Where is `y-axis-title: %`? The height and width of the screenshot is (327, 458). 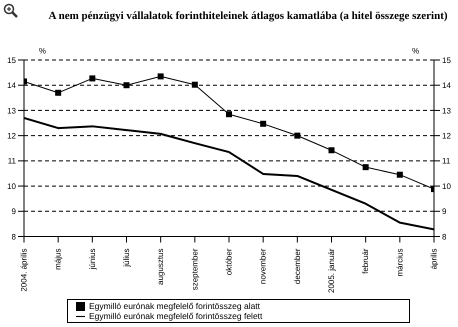
y-axis-title: % is located at coordinates (42, 51).